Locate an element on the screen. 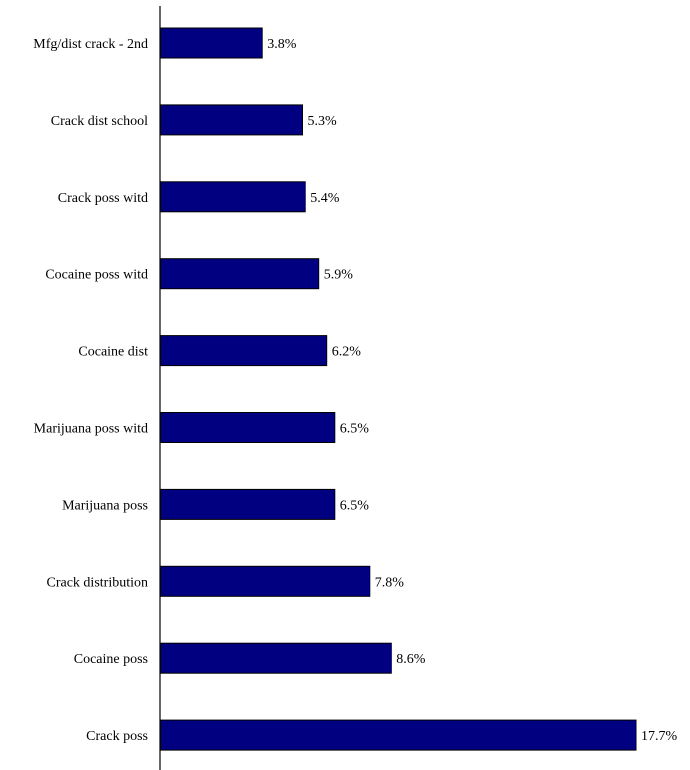 The height and width of the screenshot is (770, 690). category-label-7: Crack distribution is located at coordinates (98, 582).